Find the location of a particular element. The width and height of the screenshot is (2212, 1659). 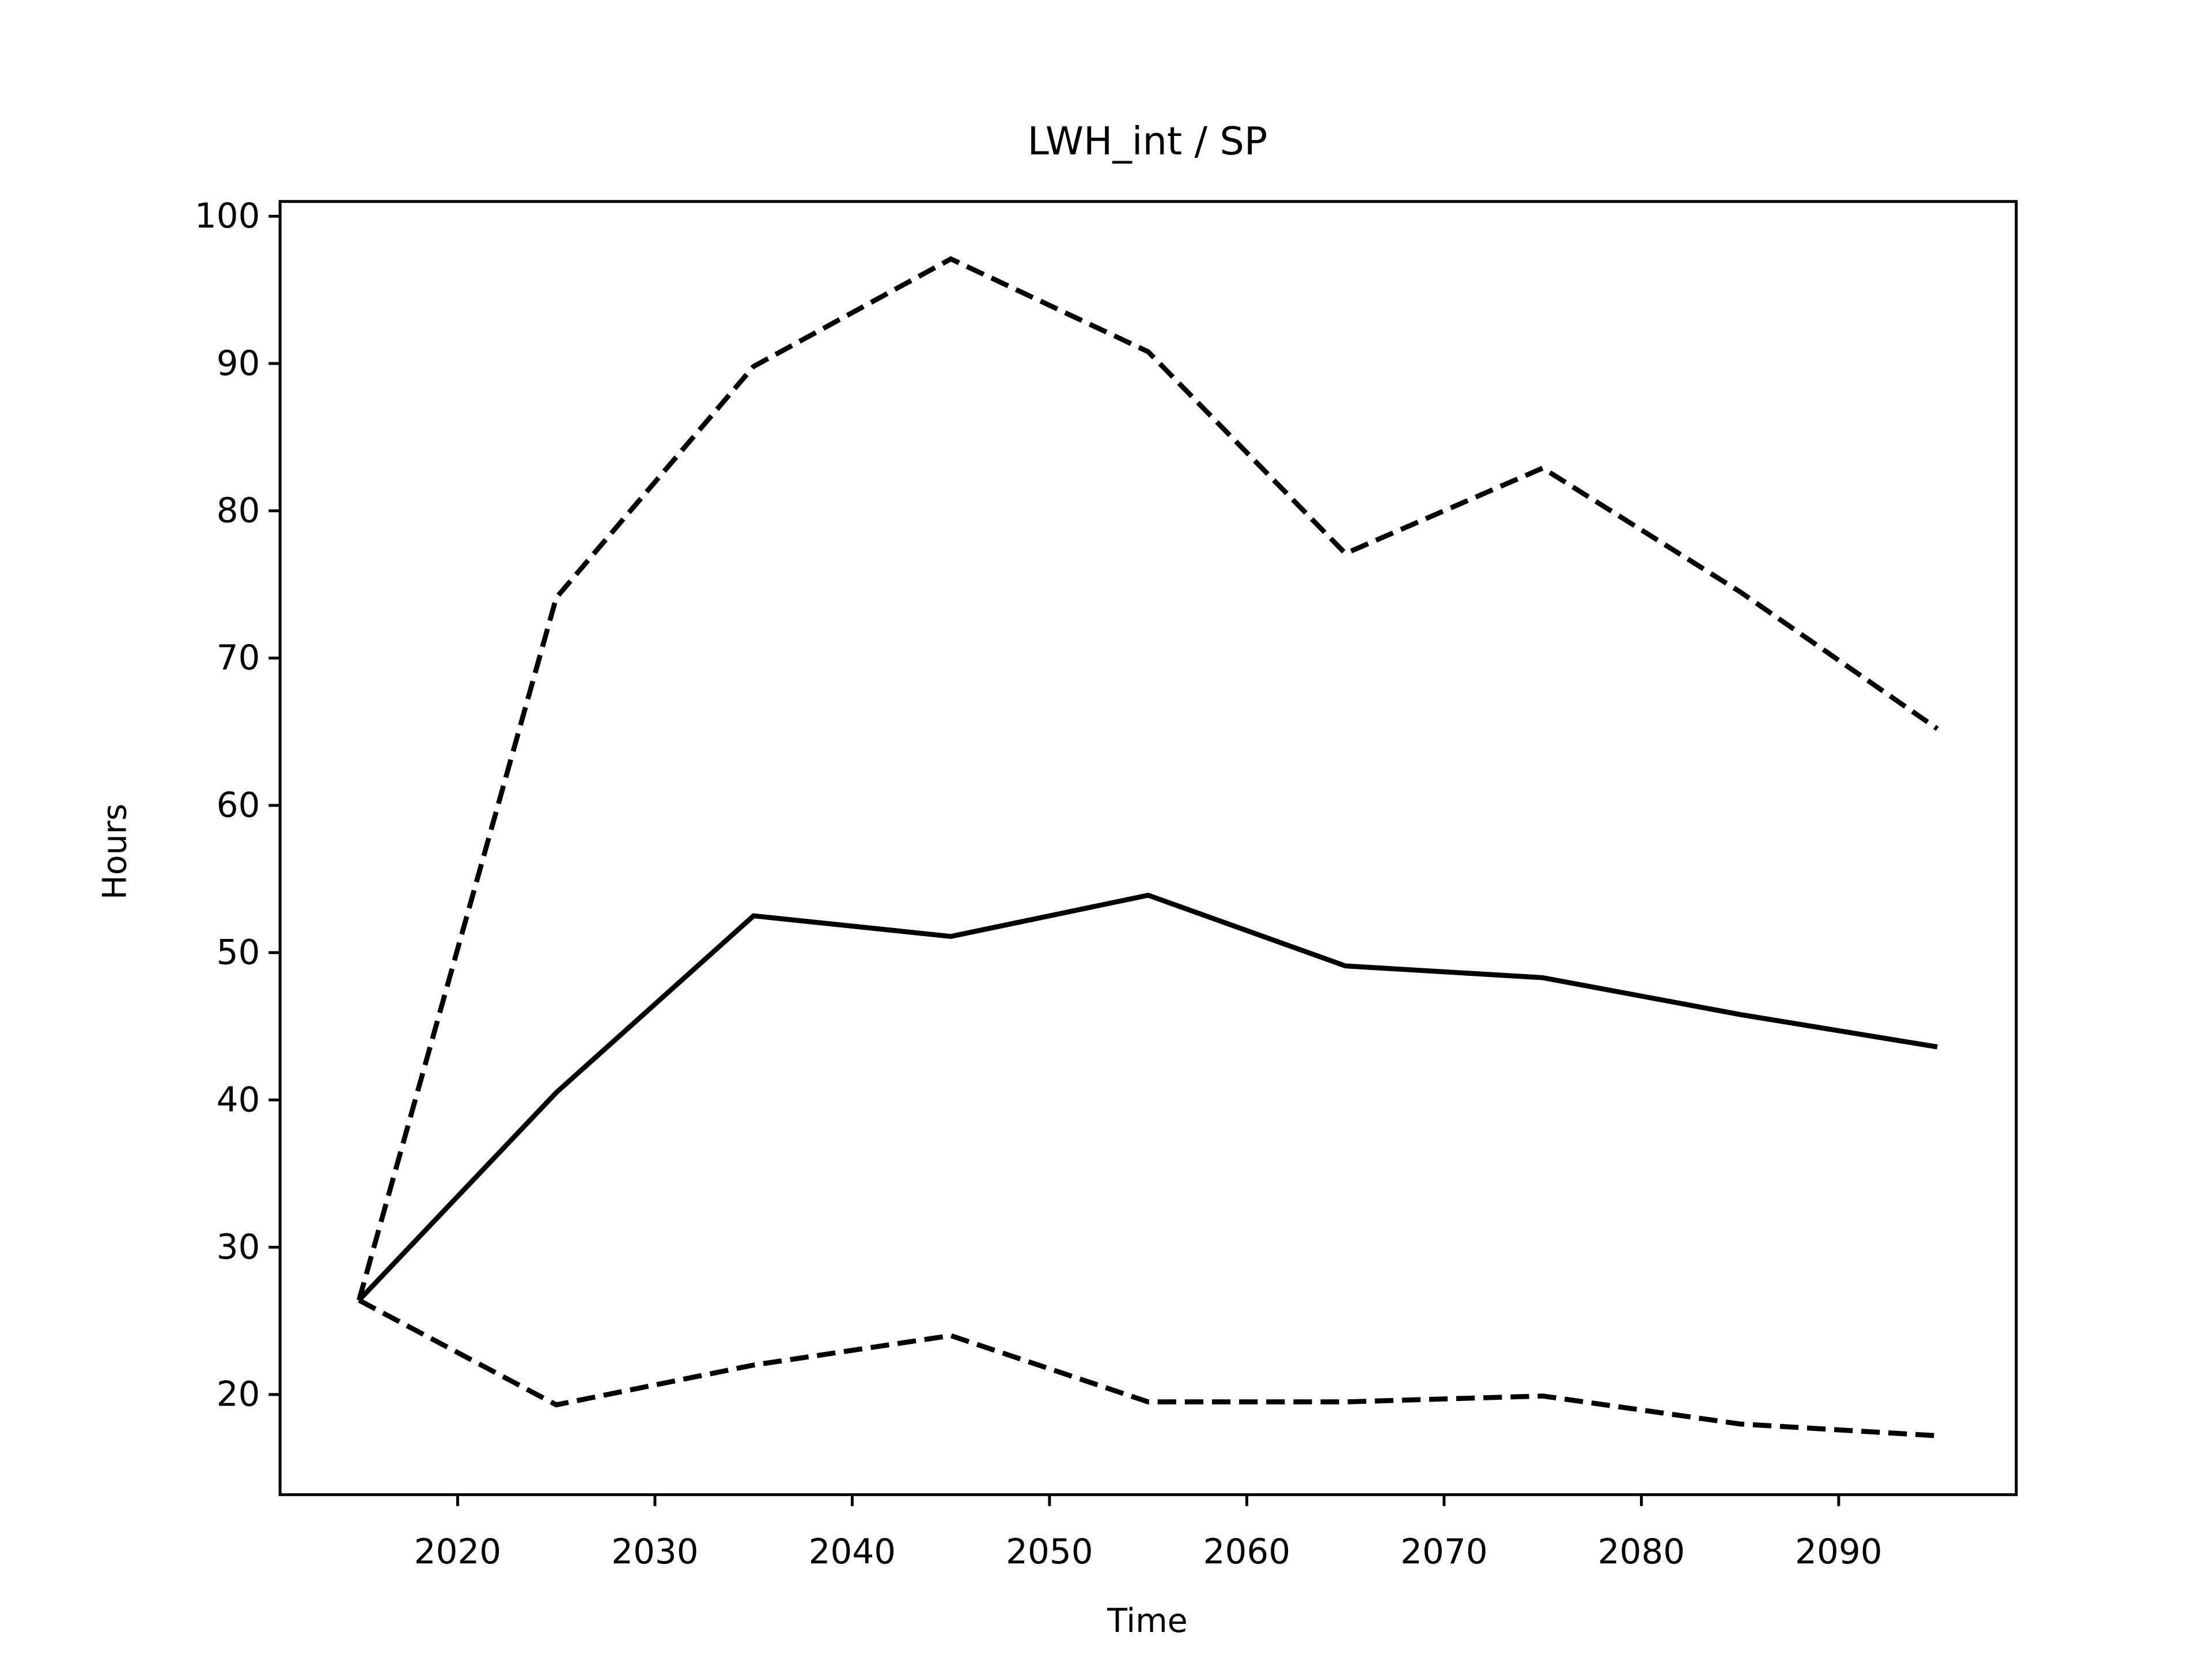

x-tick-label: 2020 is located at coordinates (457, 1552).